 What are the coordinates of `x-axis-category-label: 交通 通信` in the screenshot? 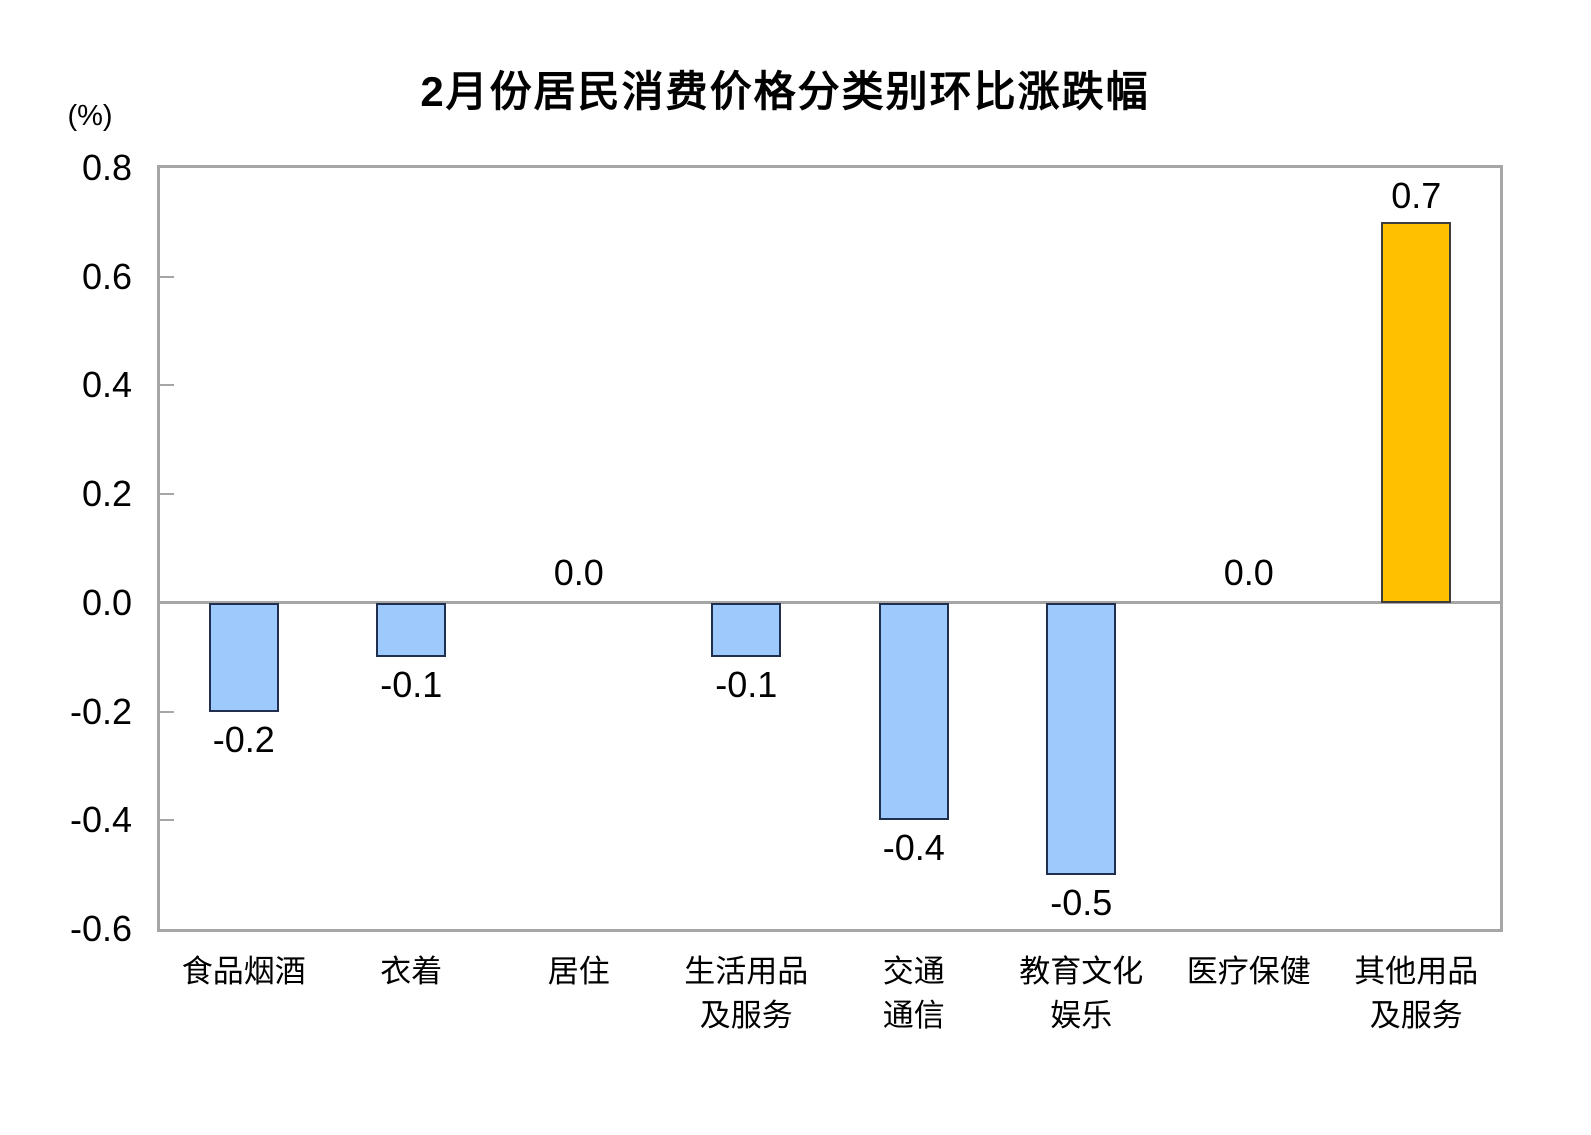 It's located at (913, 993).